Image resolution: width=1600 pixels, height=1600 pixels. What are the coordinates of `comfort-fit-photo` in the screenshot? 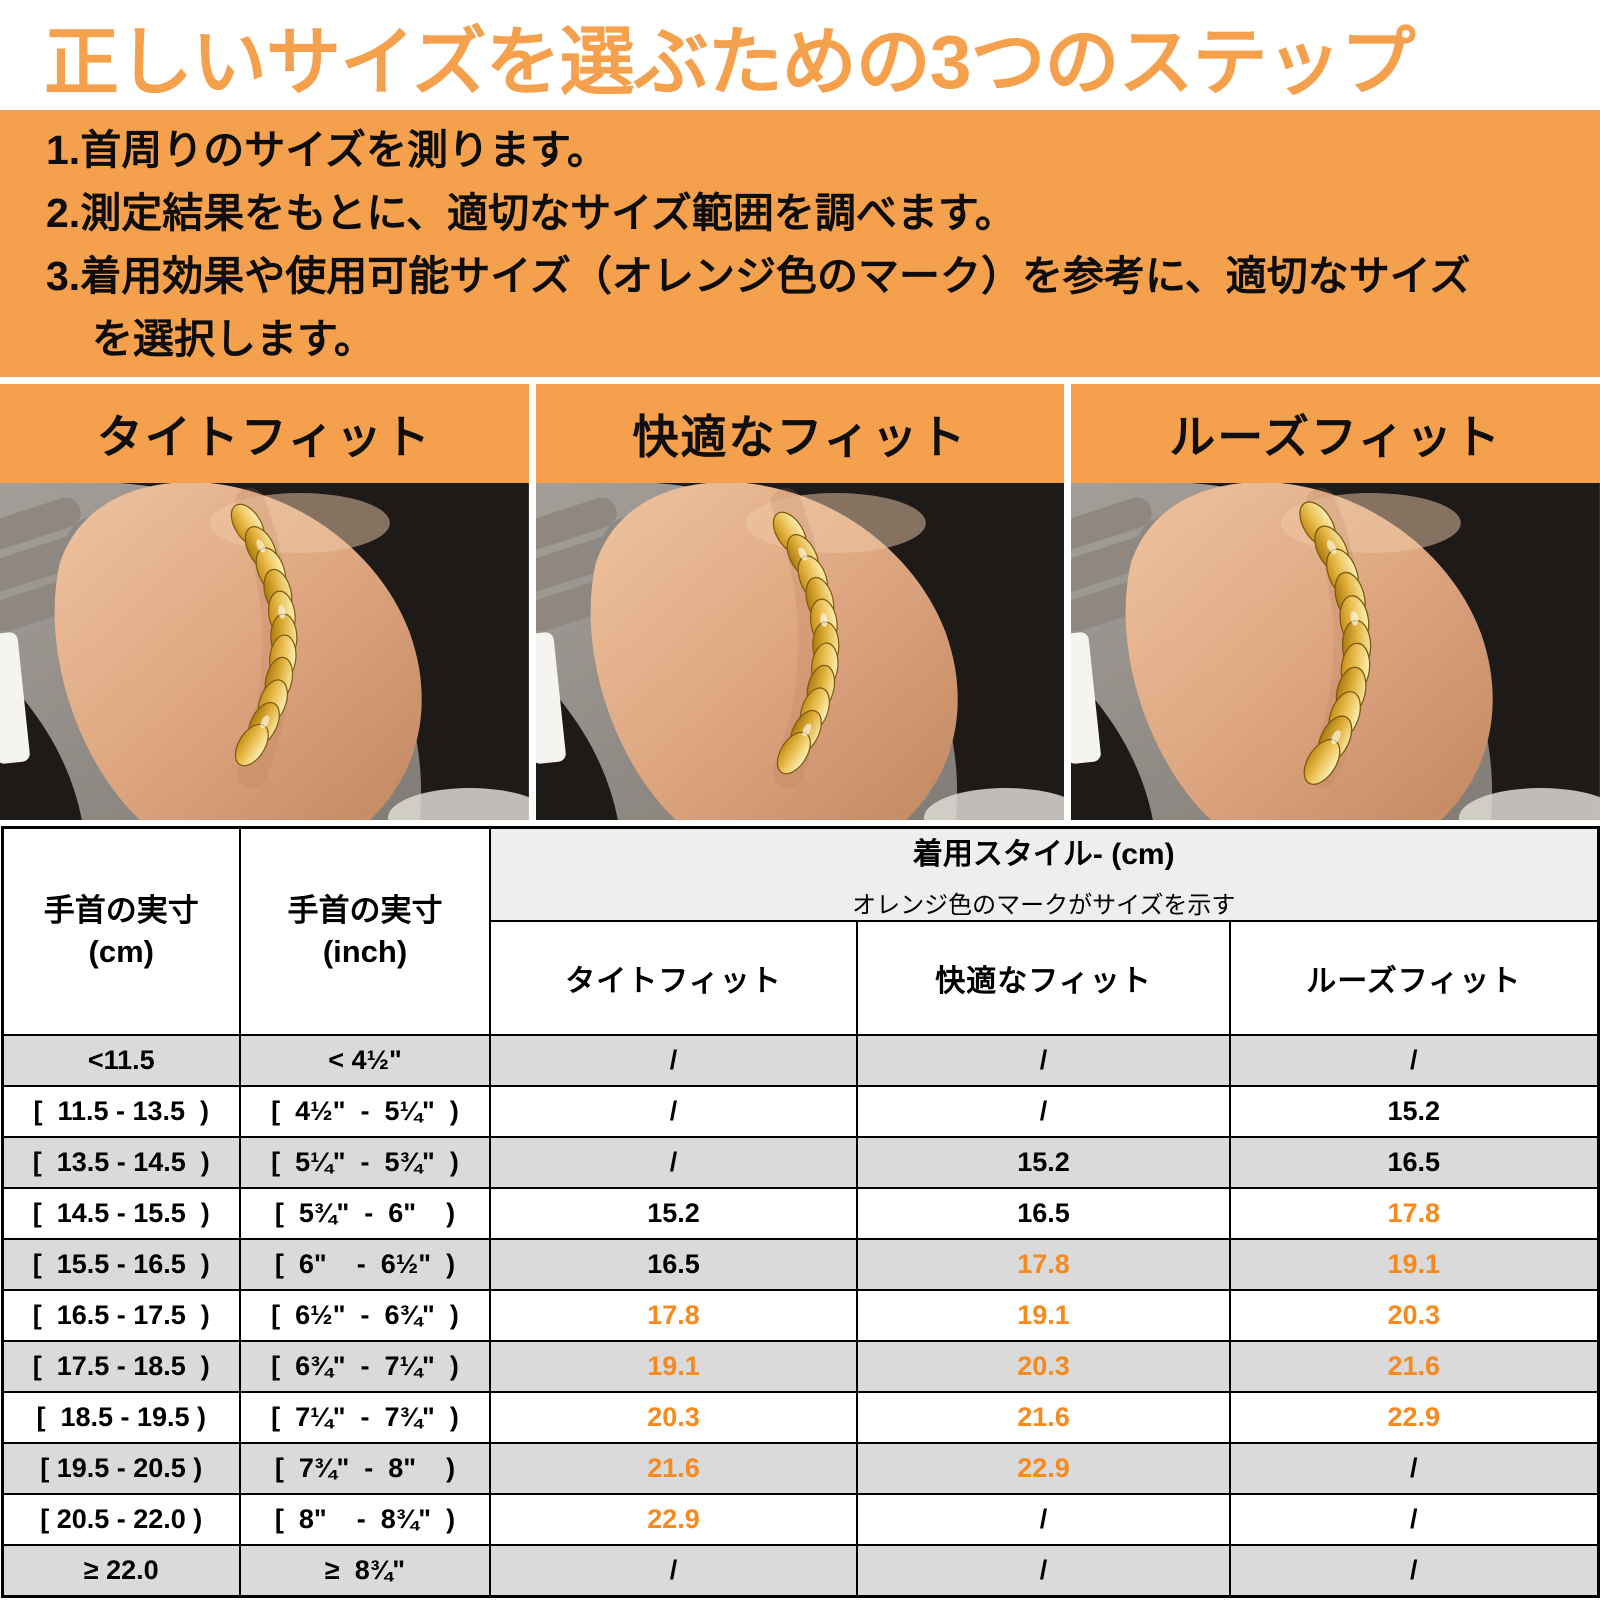 It's located at (800, 651).